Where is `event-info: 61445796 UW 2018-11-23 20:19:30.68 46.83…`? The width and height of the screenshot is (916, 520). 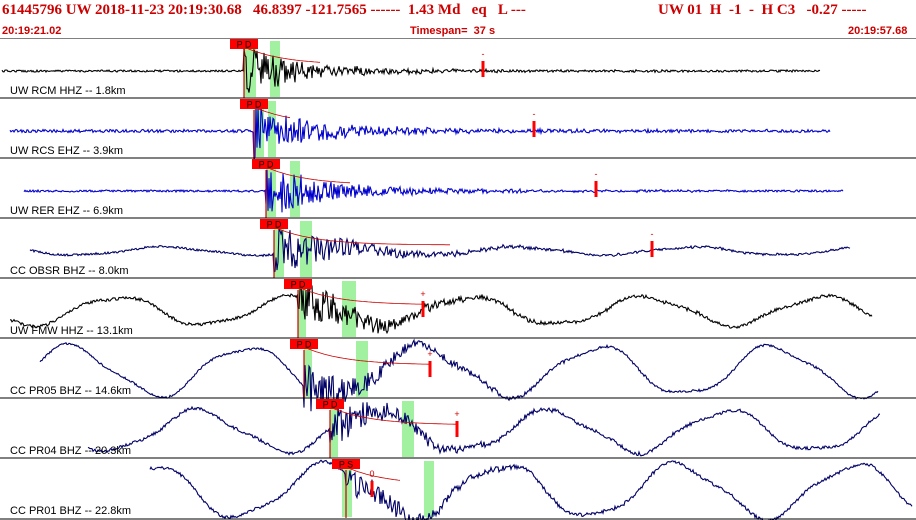
event-info: 61445796 UW 2018-11-23 20:19:30.68 46.83… is located at coordinates (264, 10).